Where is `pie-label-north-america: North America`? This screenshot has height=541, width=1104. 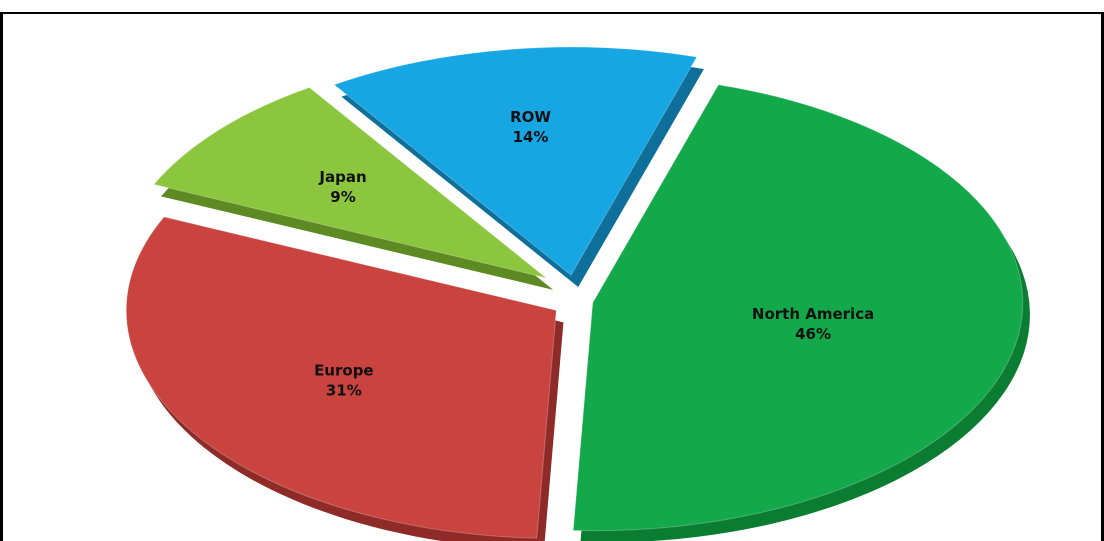 pie-label-north-america: North America is located at coordinates (813, 314).